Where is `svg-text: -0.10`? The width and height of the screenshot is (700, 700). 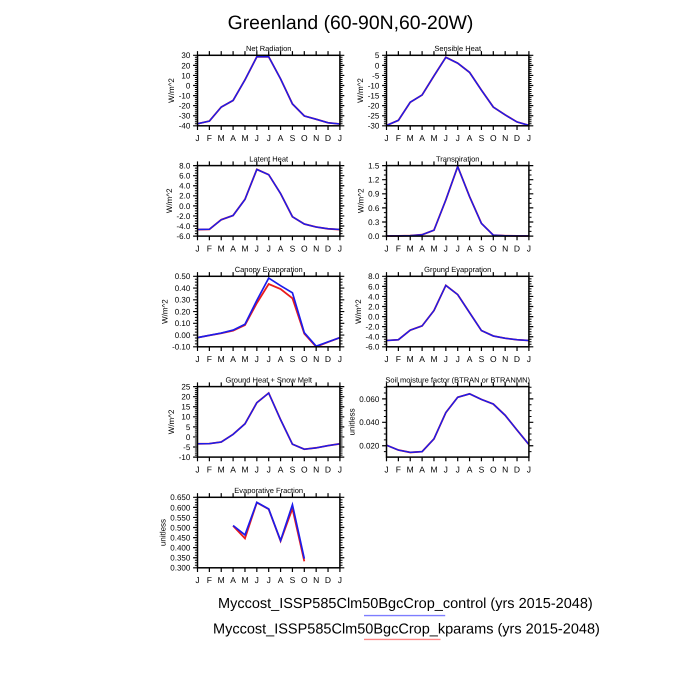
svg-text: -0.10 is located at coordinates (181, 347).